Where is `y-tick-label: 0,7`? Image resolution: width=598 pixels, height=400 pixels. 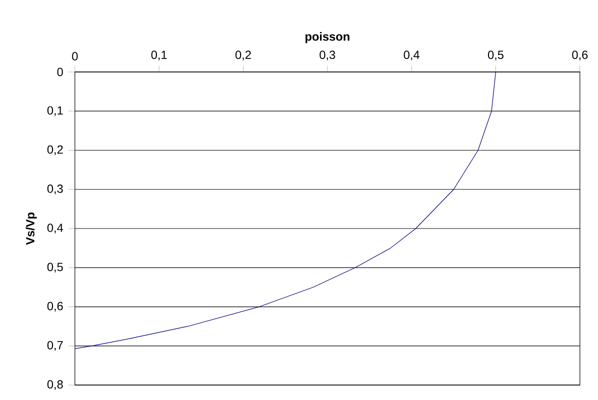
y-tick-label: 0,7 is located at coordinates (55, 345).